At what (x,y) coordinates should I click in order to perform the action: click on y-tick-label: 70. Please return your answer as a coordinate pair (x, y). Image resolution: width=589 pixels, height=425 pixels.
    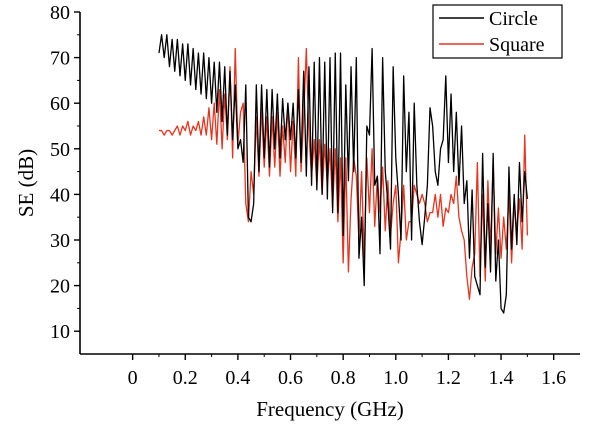
    Looking at the image, I should click on (60, 59).